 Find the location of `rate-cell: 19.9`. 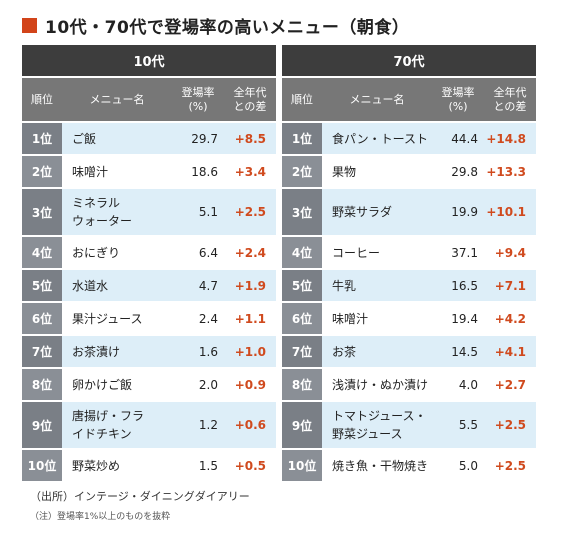

rate-cell: 19.9 is located at coordinates (464, 212).